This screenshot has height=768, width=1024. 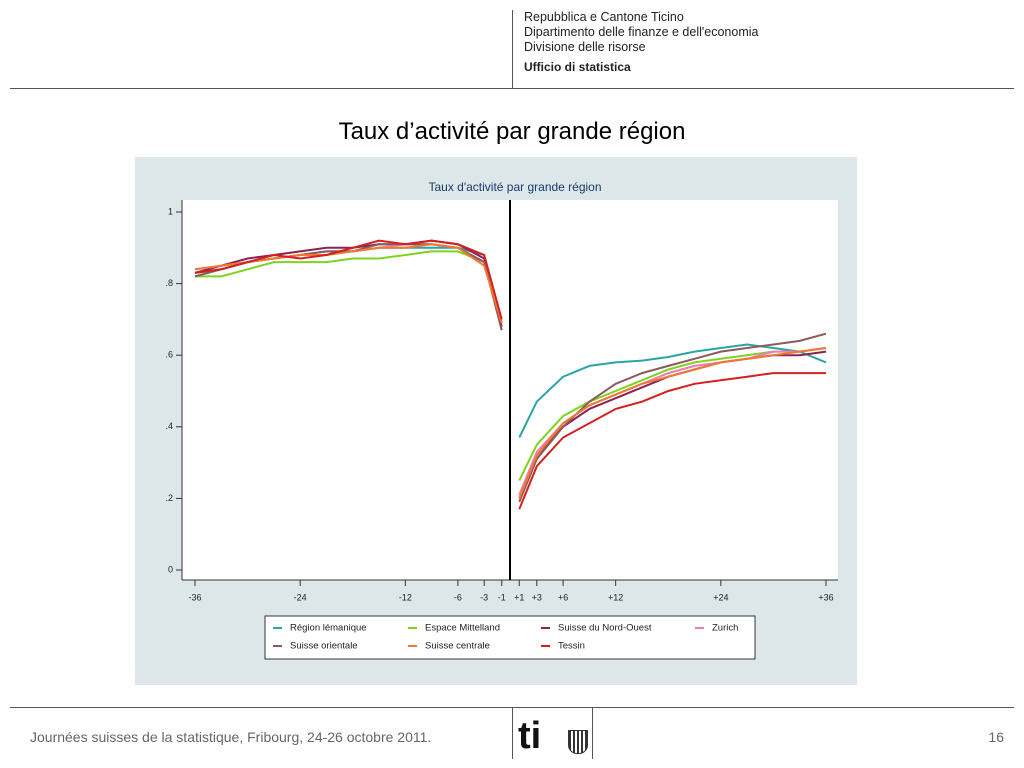 What do you see at coordinates (604, 17) in the screenshot?
I see `header-line: Repubblica e Cantone Ticino` at bounding box center [604, 17].